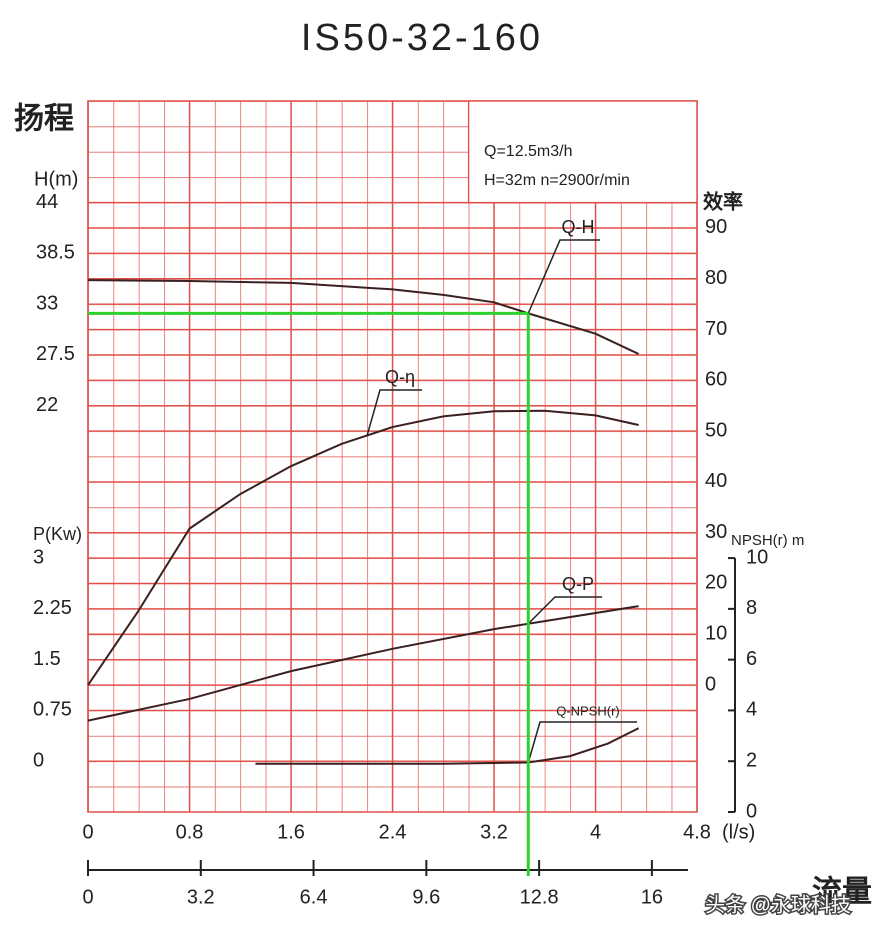  What do you see at coordinates (528, 151) in the screenshot?
I see `info-text: Q=12.5m3/h` at bounding box center [528, 151].